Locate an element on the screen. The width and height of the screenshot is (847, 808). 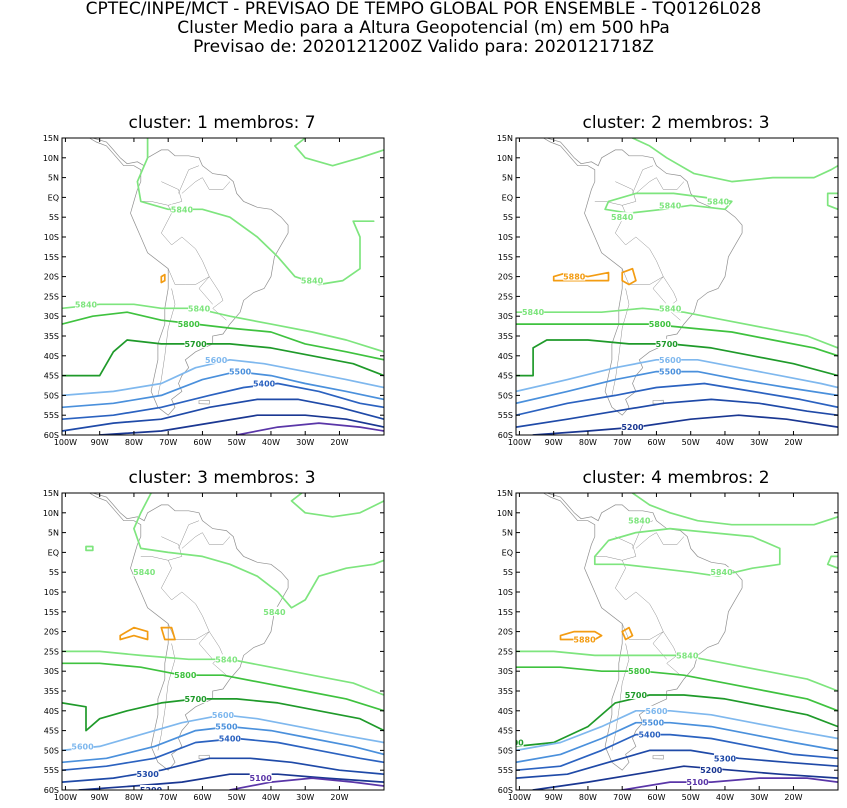
contour-label: 5100 is located at coordinates (697, 782).